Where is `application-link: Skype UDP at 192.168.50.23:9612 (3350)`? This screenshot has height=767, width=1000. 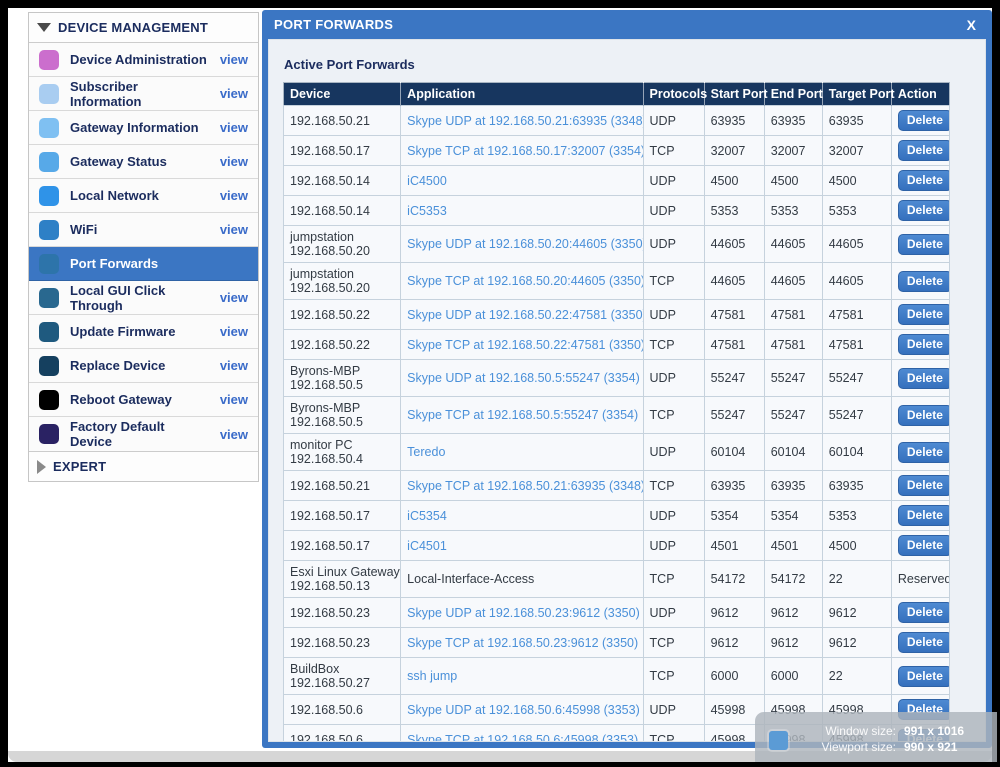 application-link: Skype UDP at 192.168.50.23:9612 (3350) is located at coordinates (523, 612).